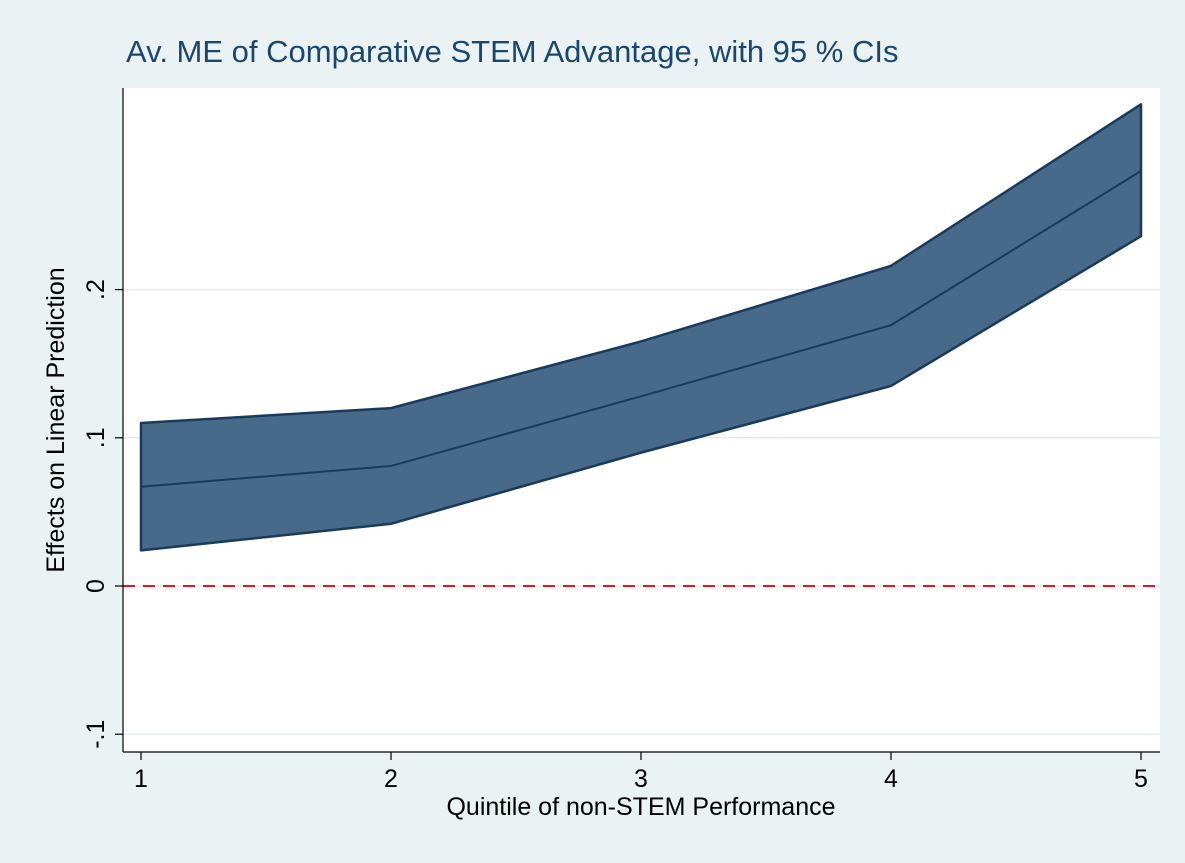 The image size is (1185, 863). Describe the element at coordinates (891, 779) in the screenshot. I see `x-tick-label: 4` at that location.